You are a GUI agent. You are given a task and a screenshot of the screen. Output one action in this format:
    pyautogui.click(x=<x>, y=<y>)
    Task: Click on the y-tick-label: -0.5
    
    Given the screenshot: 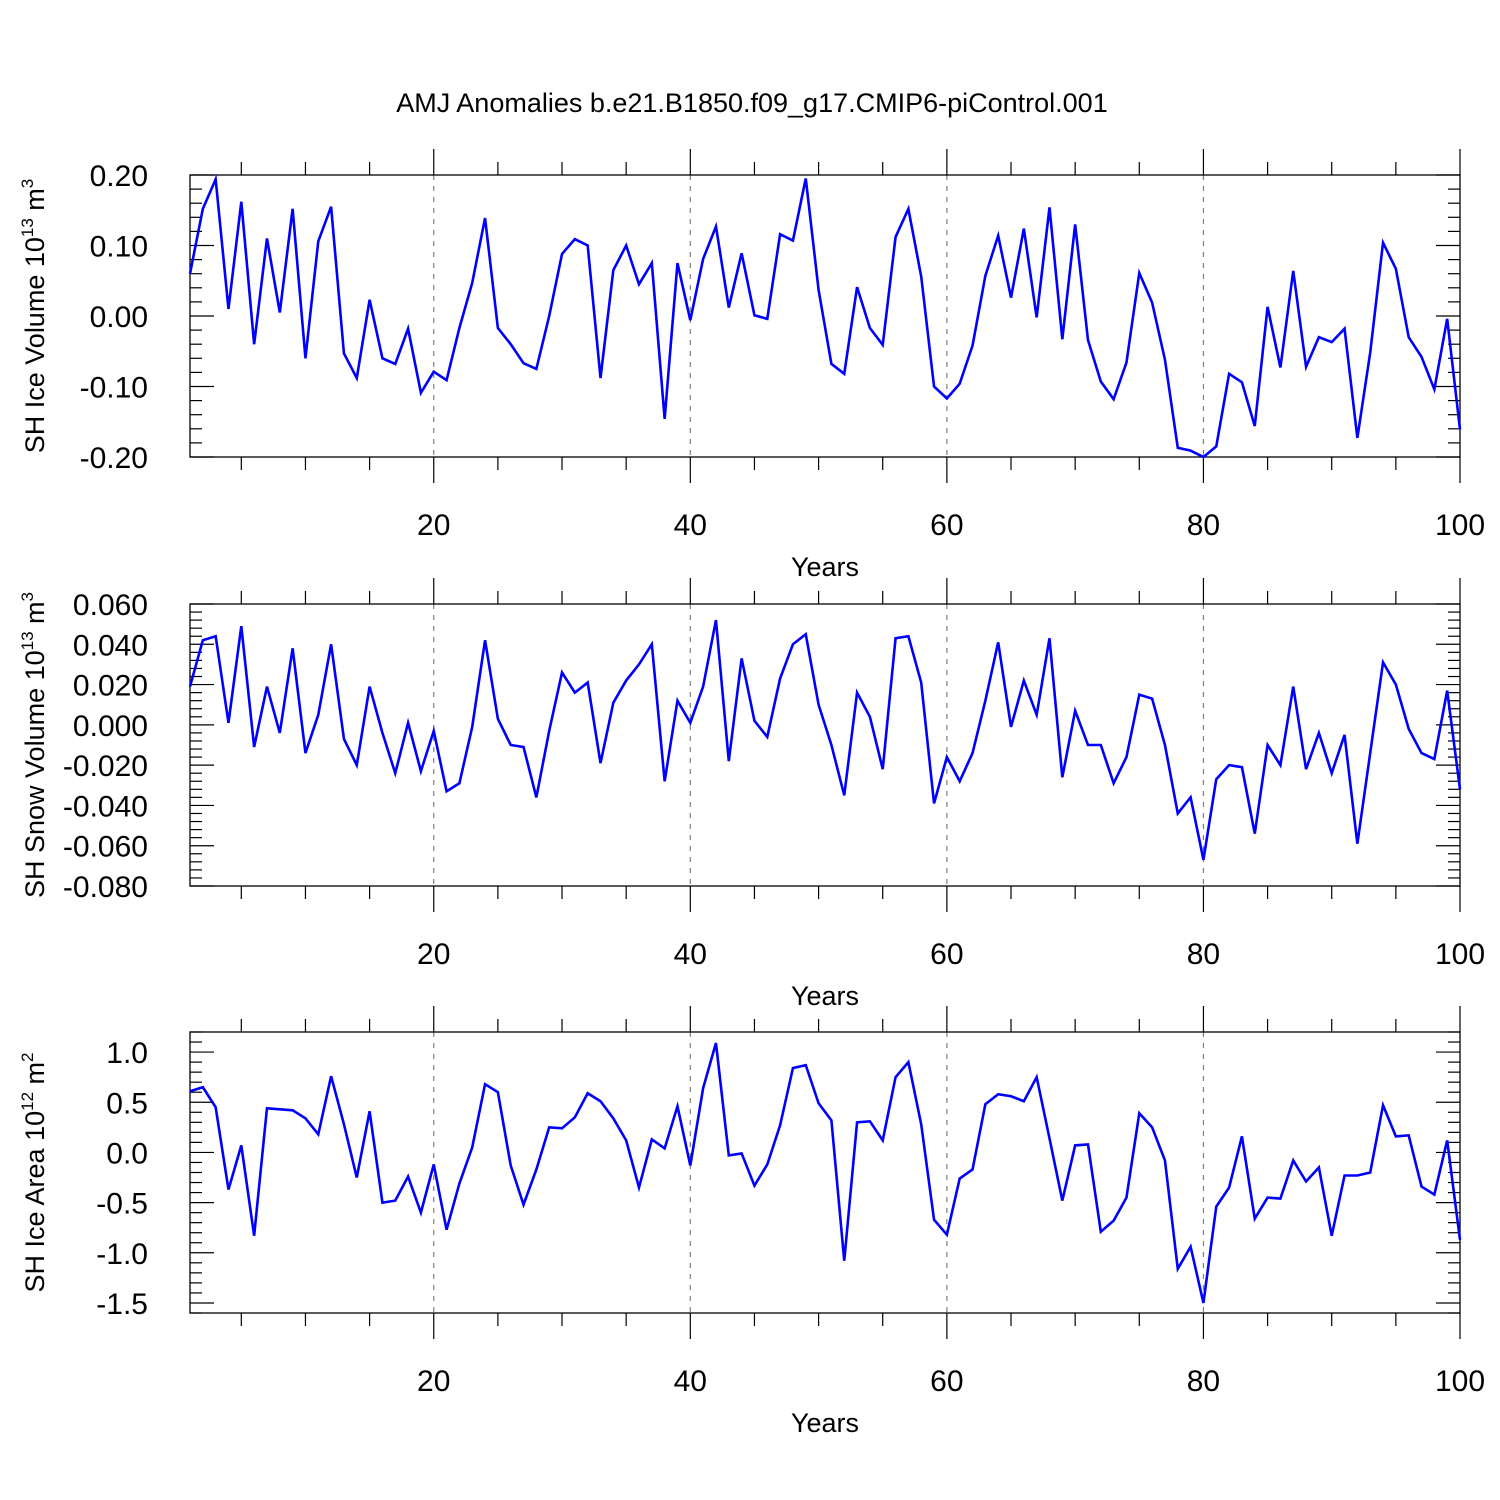 What is the action you would take?
    pyautogui.click(x=122, y=1204)
    